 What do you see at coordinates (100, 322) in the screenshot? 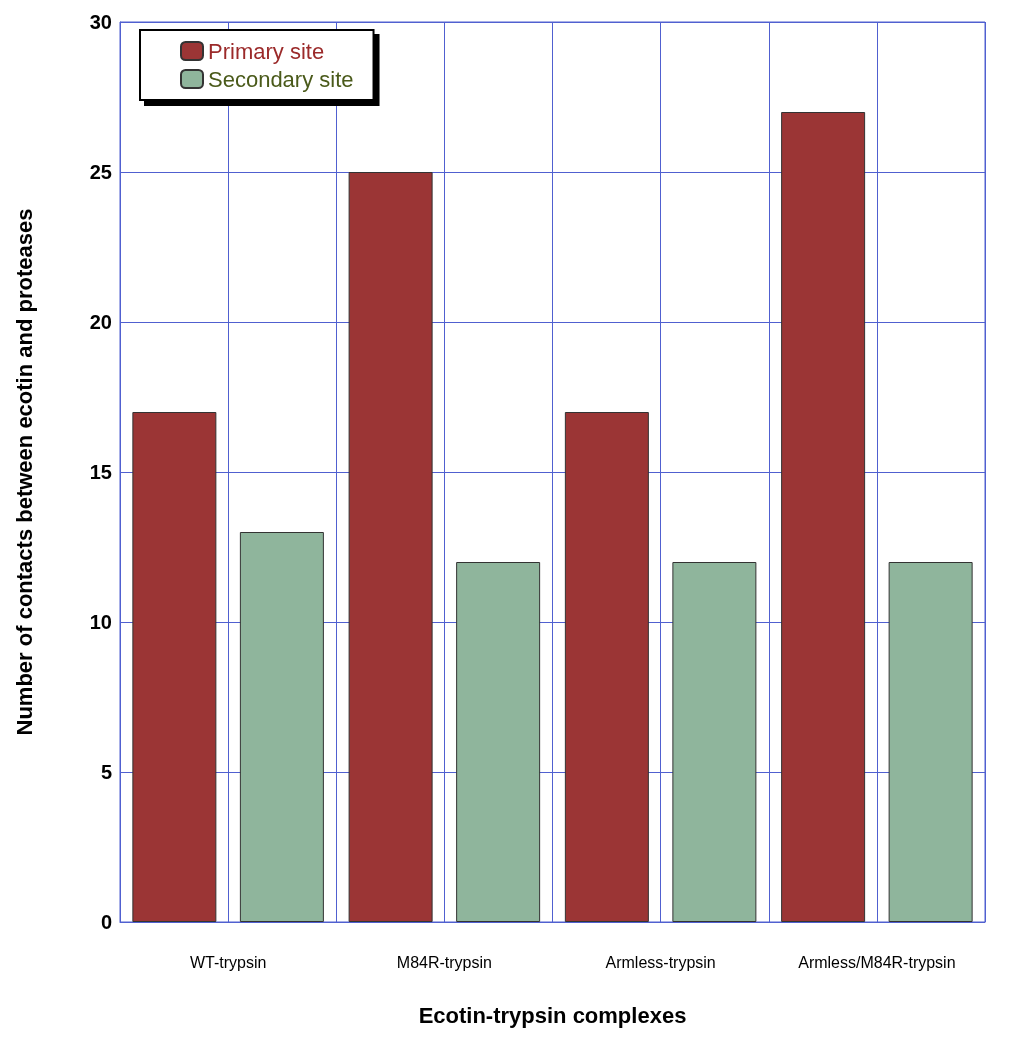
I see `y-tick-label: 20` at bounding box center [100, 322].